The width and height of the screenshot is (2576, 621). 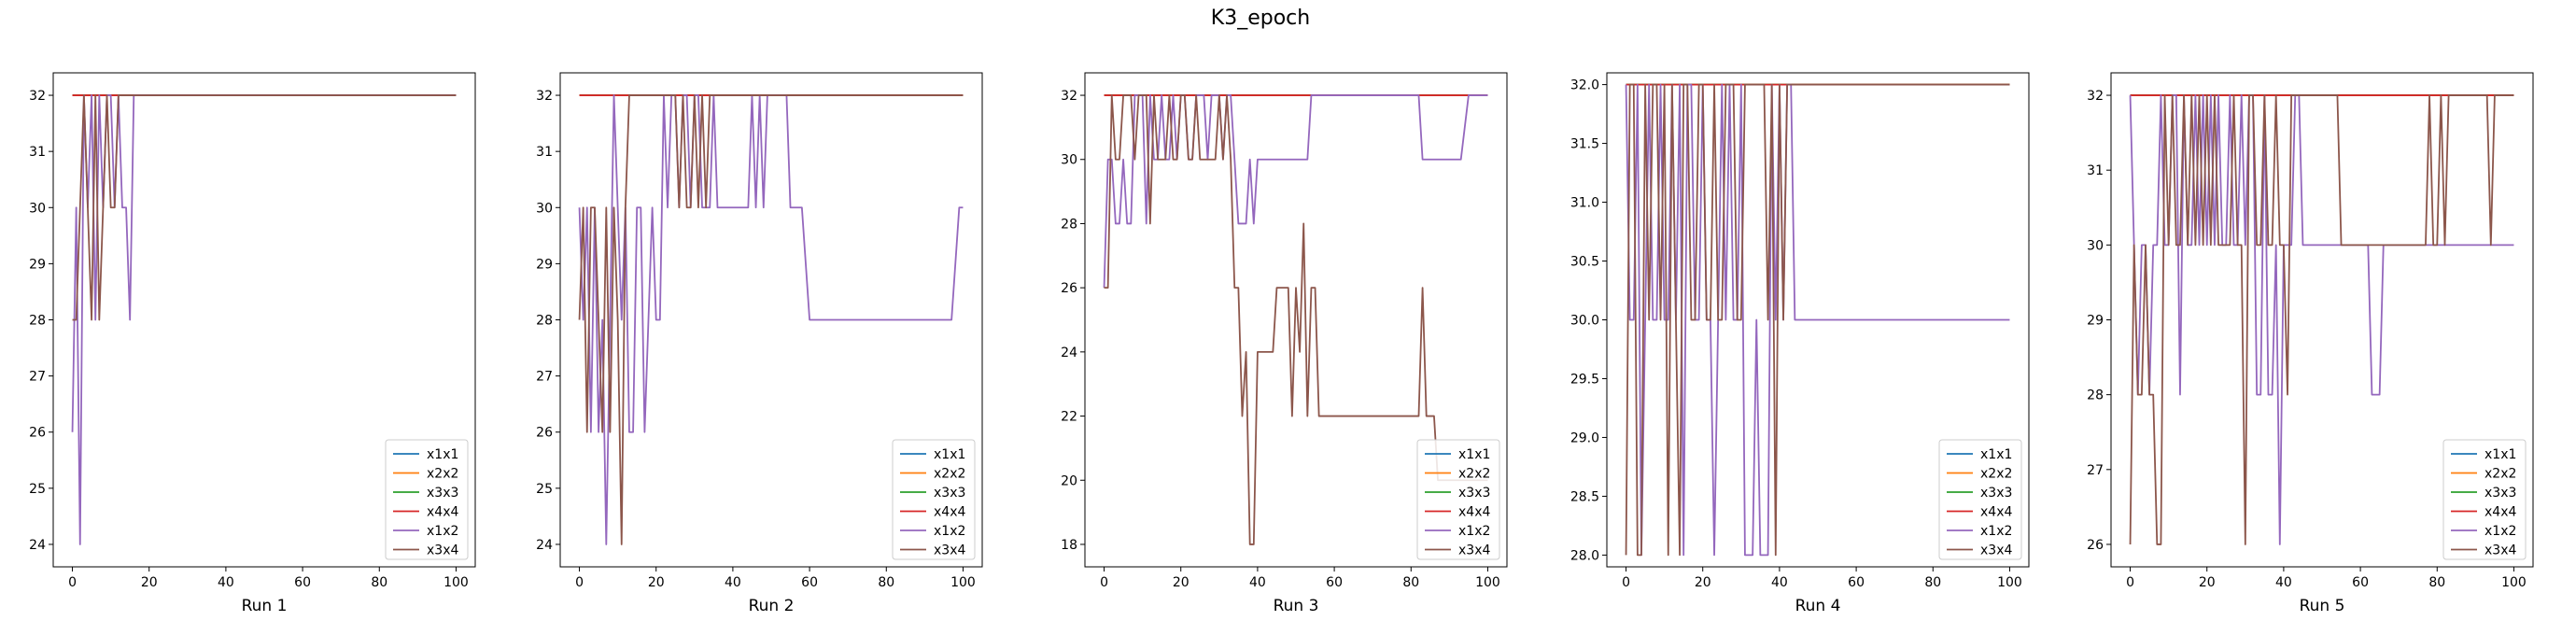 I want to click on y-tick-label: 28.5, so click(x=1584, y=497).